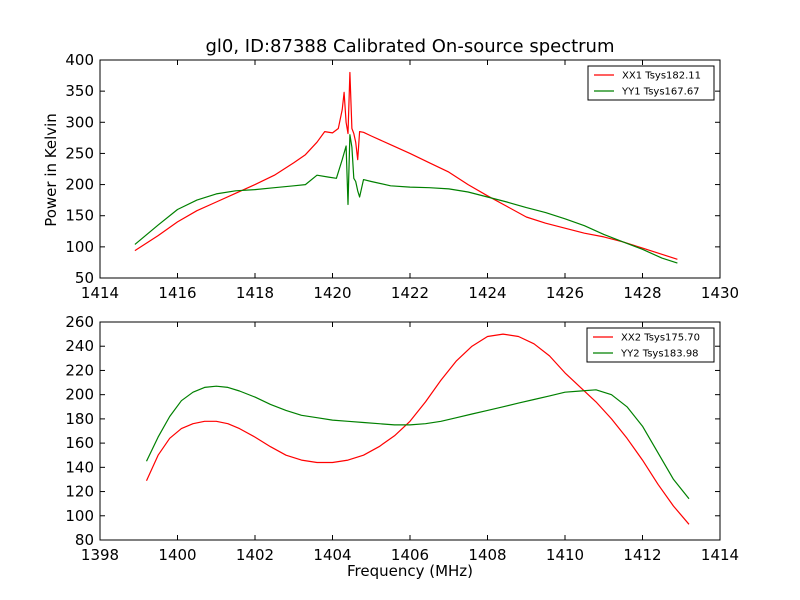 This screenshot has height=600, width=800. Describe the element at coordinates (720, 555) in the screenshot. I see `chart-2-xtick-label-8: 1414` at that location.